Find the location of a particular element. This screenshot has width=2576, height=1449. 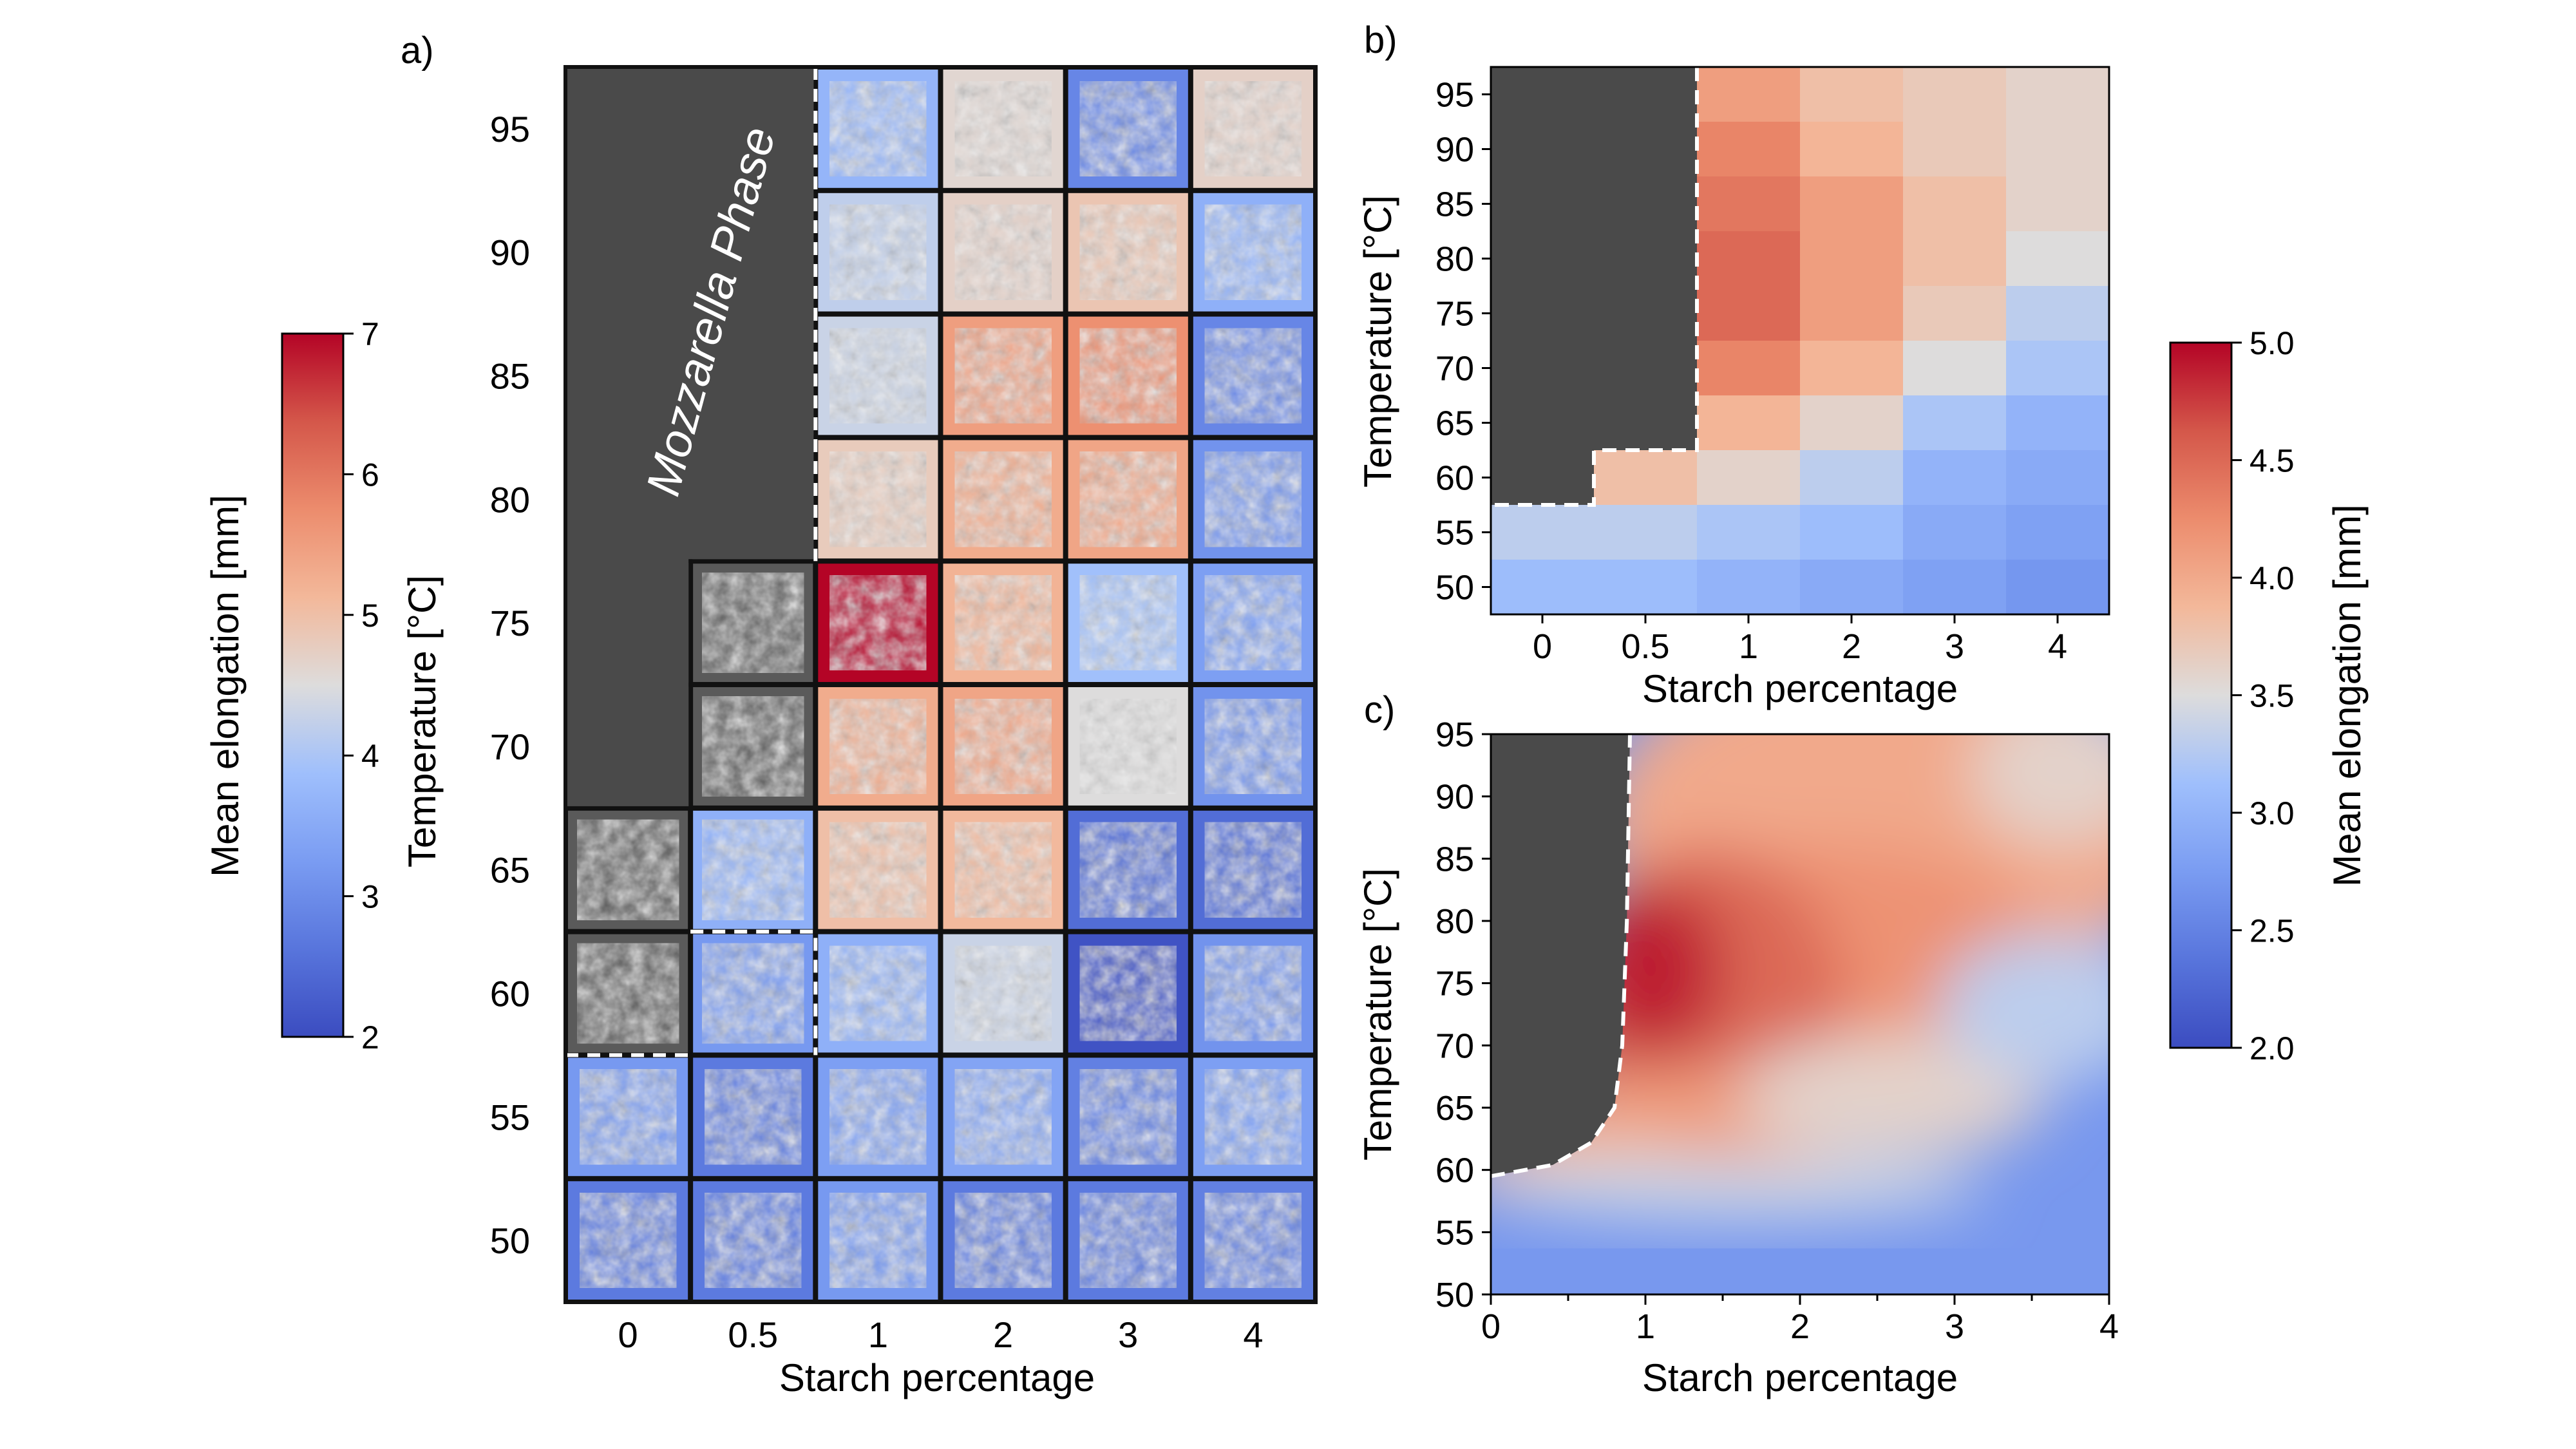

panel-a-y-tick-label: 60 is located at coordinates (510, 994).